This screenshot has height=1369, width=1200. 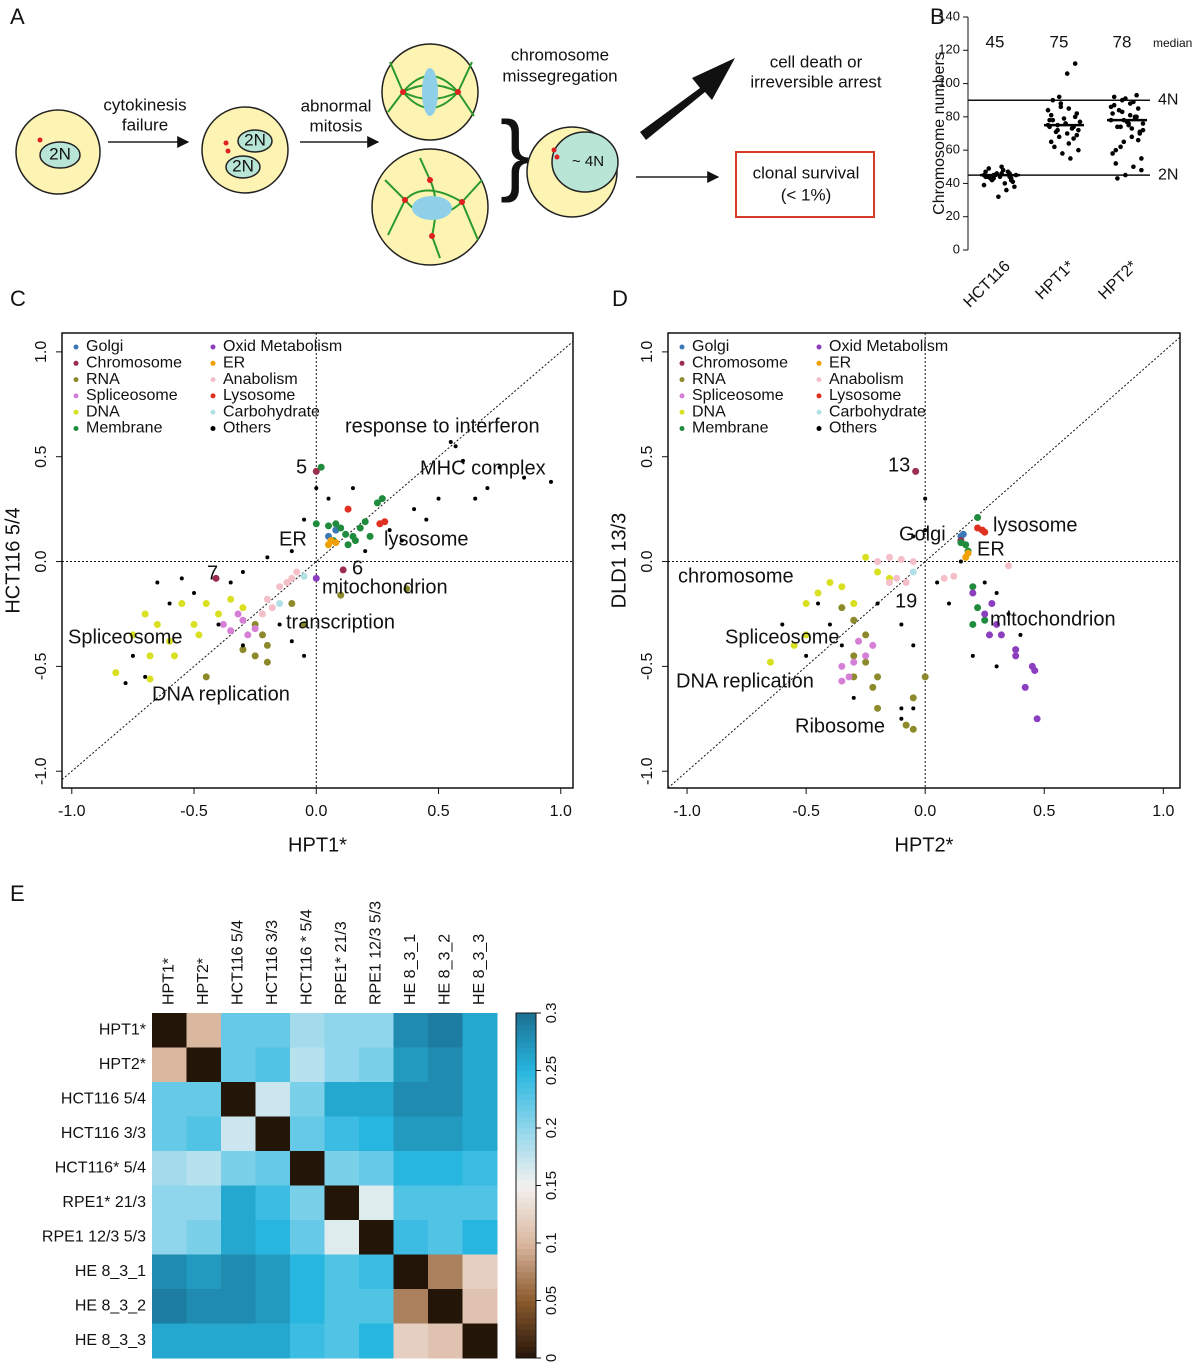 What do you see at coordinates (560, 54) in the screenshot?
I see `step-label: chromosome` at bounding box center [560, 54].